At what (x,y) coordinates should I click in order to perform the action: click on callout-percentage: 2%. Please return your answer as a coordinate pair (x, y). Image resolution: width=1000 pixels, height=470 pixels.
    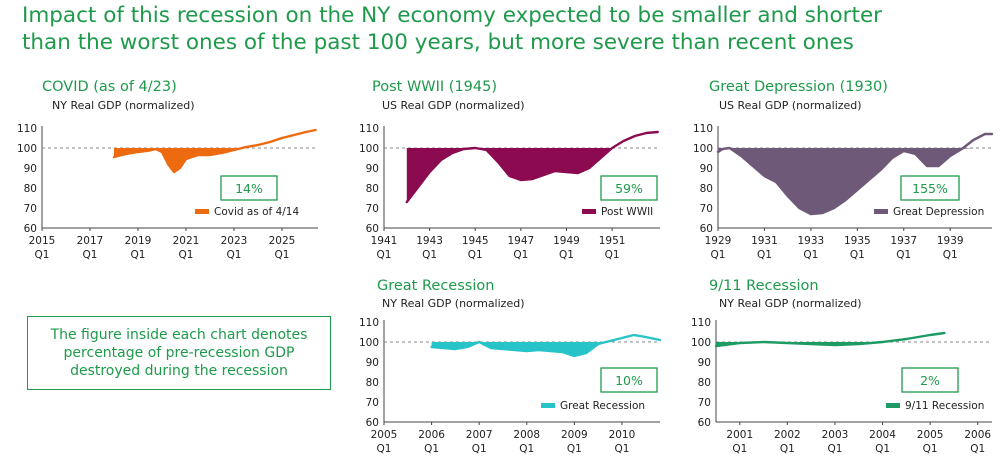
    Looking at the image, I should click on (930, 380).